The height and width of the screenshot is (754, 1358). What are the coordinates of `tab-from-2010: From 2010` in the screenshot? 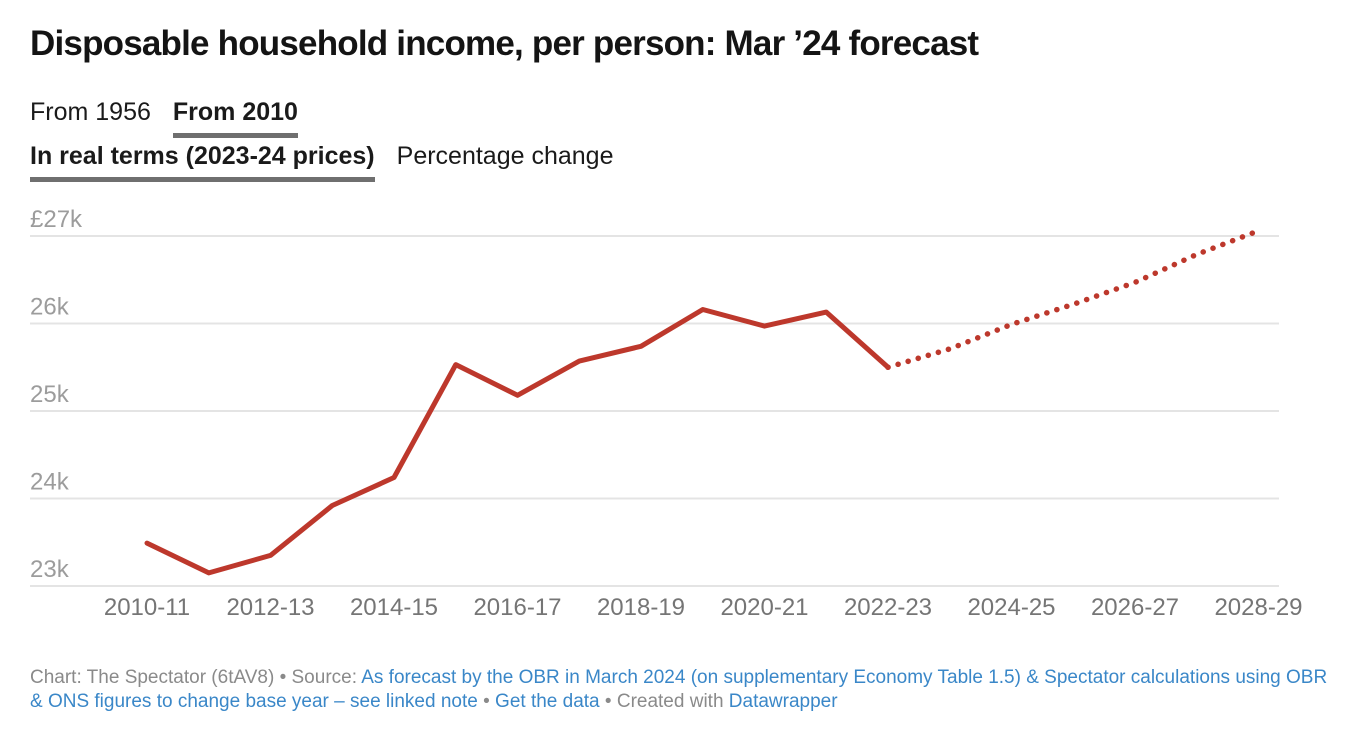 It's located at (235, 118).